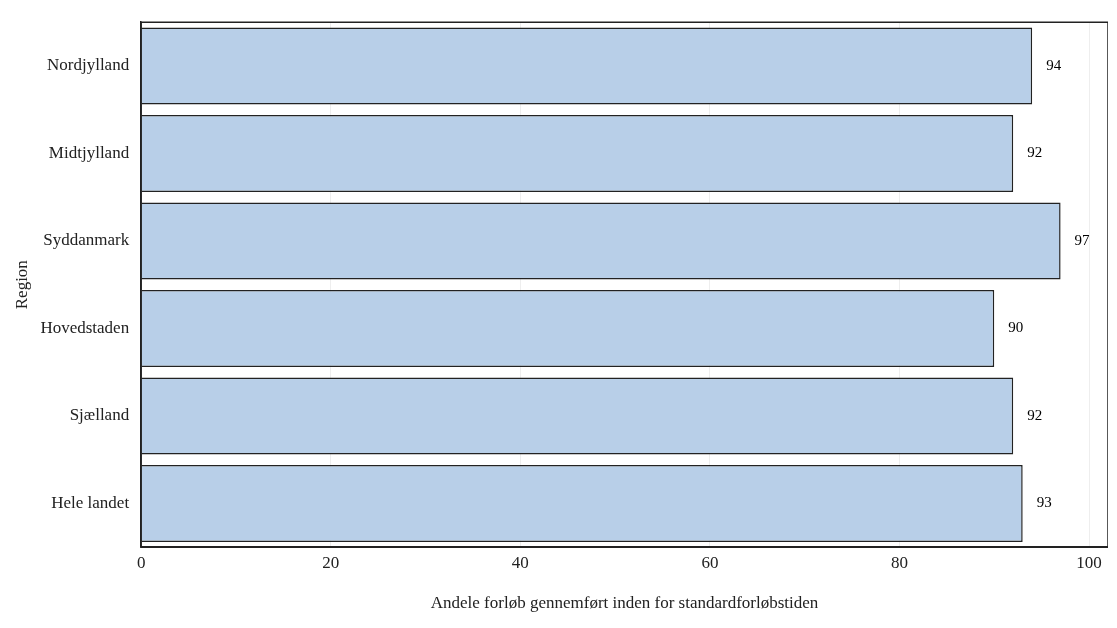  I want to click on x-tick-label: 40, so click(520, 562).